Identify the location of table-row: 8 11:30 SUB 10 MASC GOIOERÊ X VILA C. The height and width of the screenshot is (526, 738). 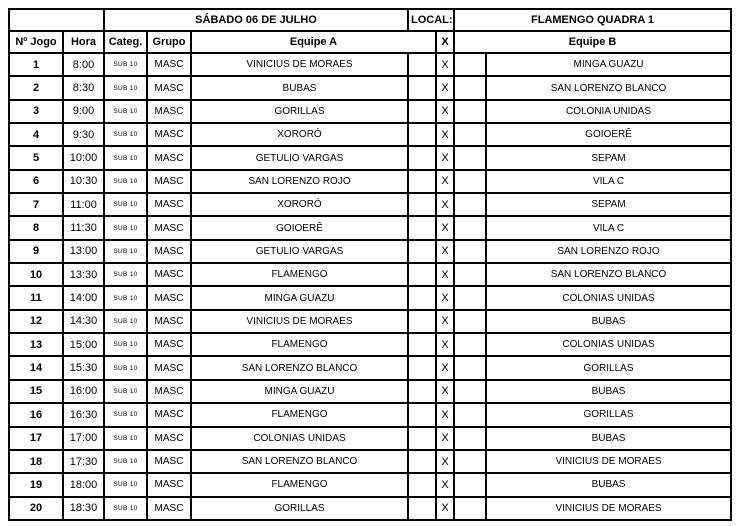
(370, 228).